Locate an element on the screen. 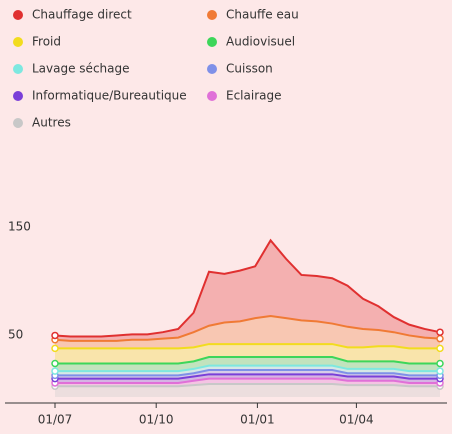 The height and width of the screenshot is (434, 452). legend-label: Chauffage direct is located at coordinates (82, 15).